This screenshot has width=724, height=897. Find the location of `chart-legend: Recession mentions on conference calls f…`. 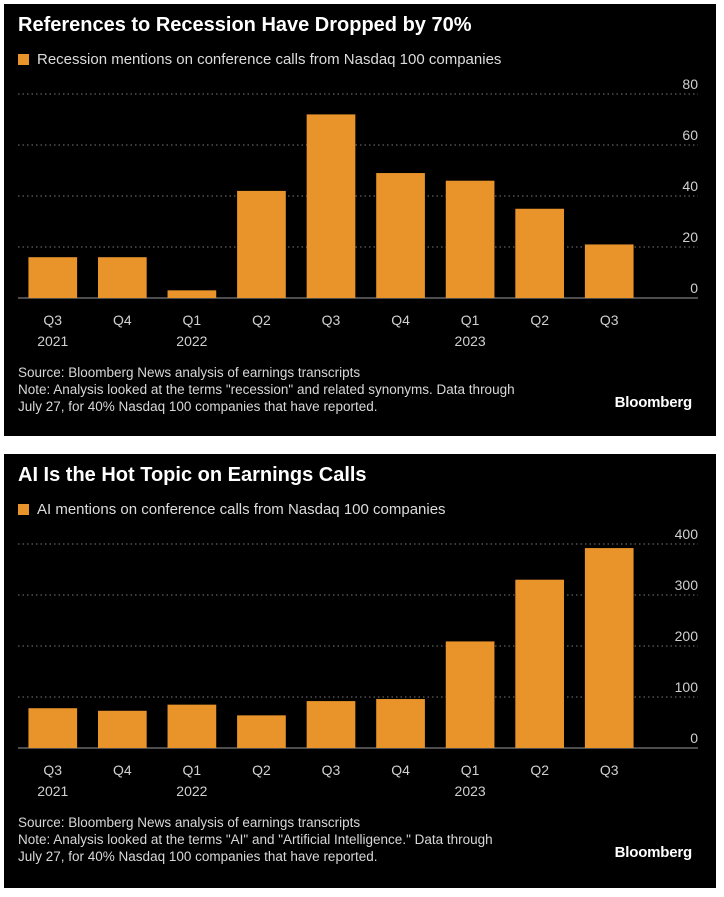

chart-legend: Recession mentions on conference calls f… is located at coordinates (259, 59).